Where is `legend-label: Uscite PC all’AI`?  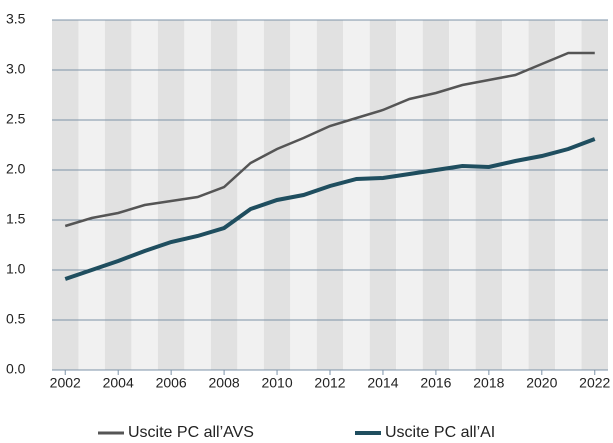
legend-label: Uscite PC all’AI is located at coordinates (440, 432).